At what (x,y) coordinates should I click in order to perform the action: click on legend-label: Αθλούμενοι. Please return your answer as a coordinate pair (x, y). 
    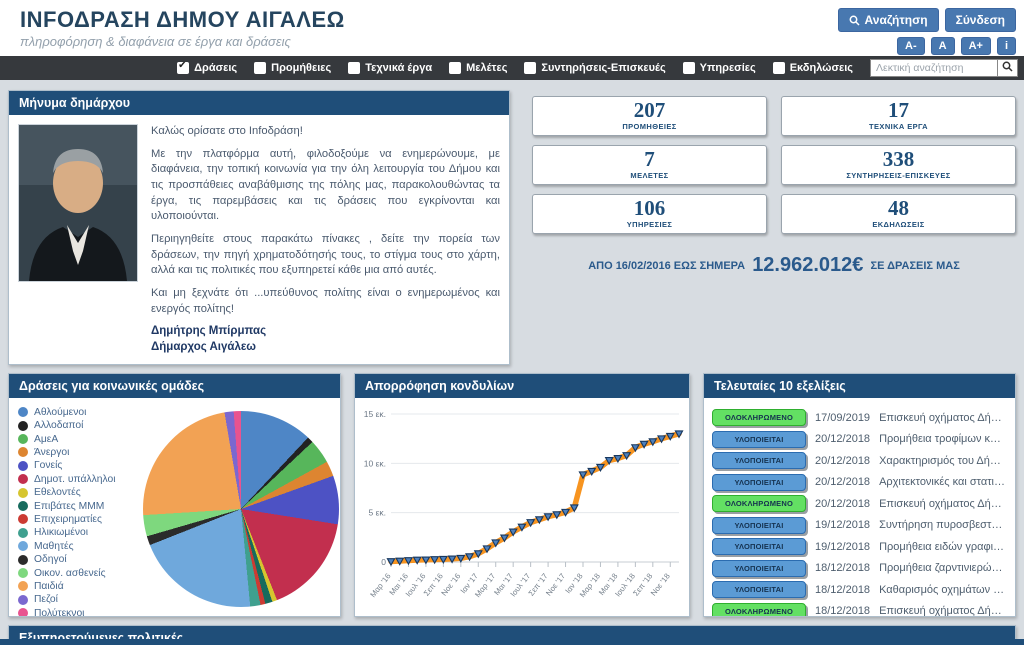
    Looking at the image, I should click on (60, 412).